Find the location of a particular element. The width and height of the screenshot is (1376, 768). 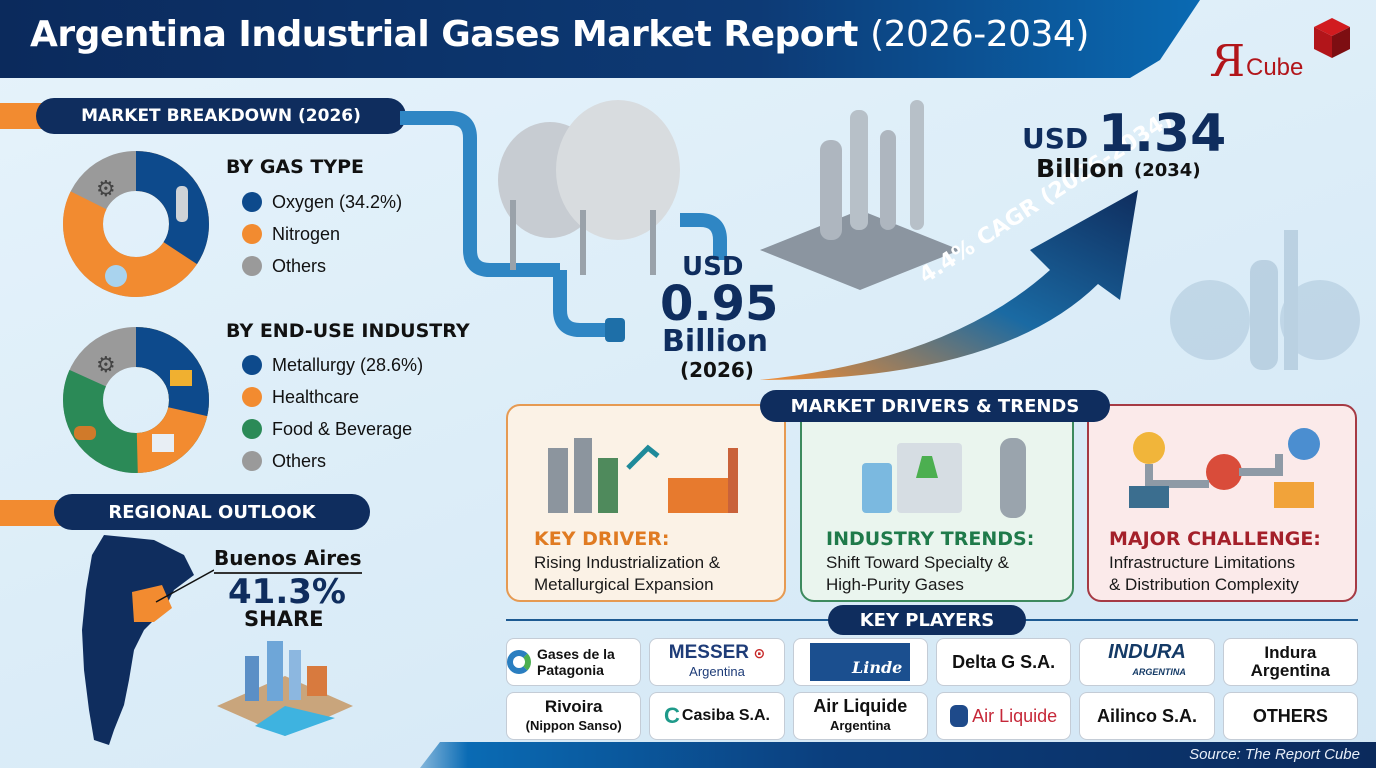

buenos-aires-region is located at coordinates (152, 603).